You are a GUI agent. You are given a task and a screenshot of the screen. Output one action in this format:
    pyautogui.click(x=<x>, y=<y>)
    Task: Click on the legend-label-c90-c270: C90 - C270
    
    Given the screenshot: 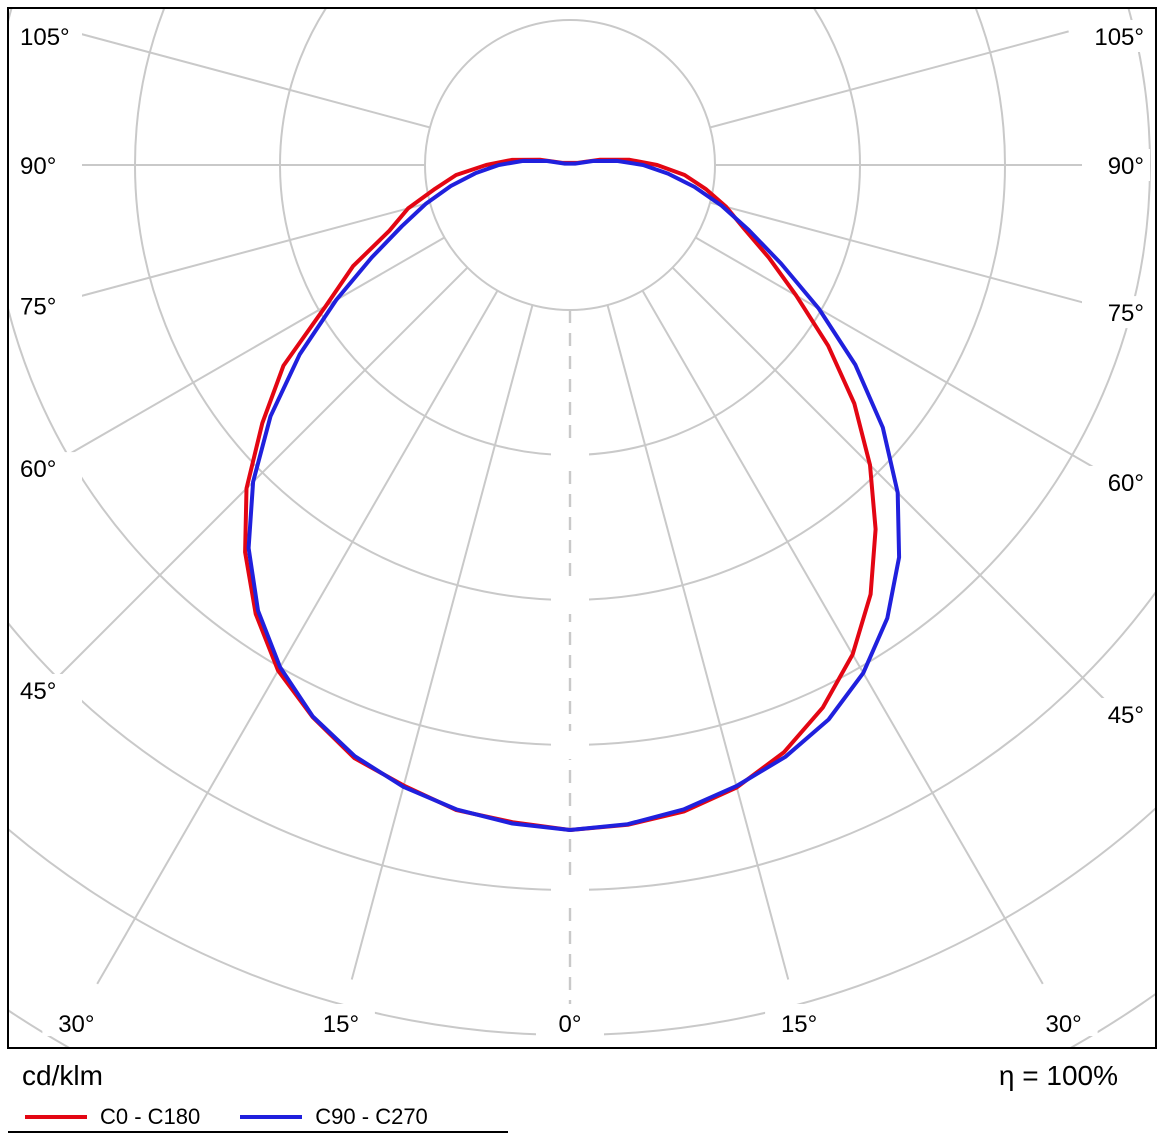 What is the action you would take?
    pyautogui.click(x=371, y=1116)
    